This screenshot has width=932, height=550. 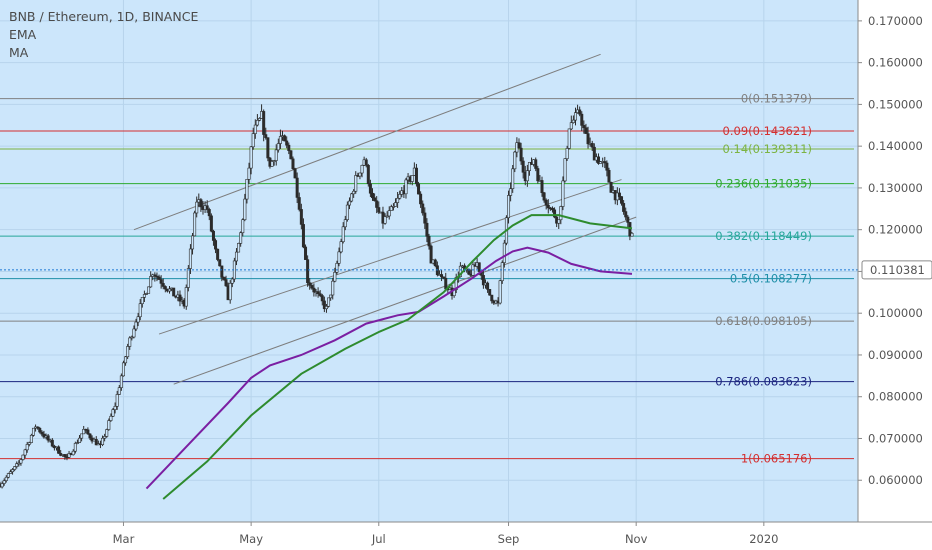 What do you see at coordinates (895, 21) in the screenshot?
I see `y-tick-label: 0.170000` at bounding box center [895, 21].